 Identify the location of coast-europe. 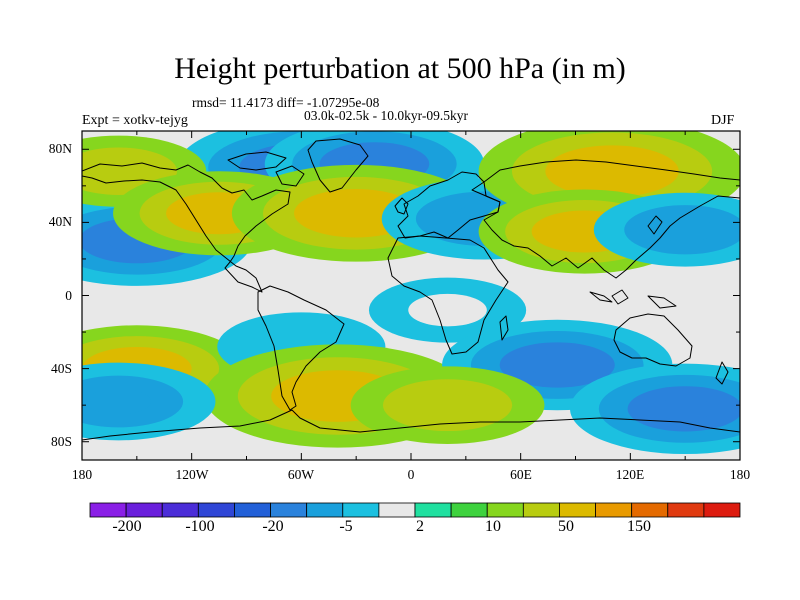
(449, 205).